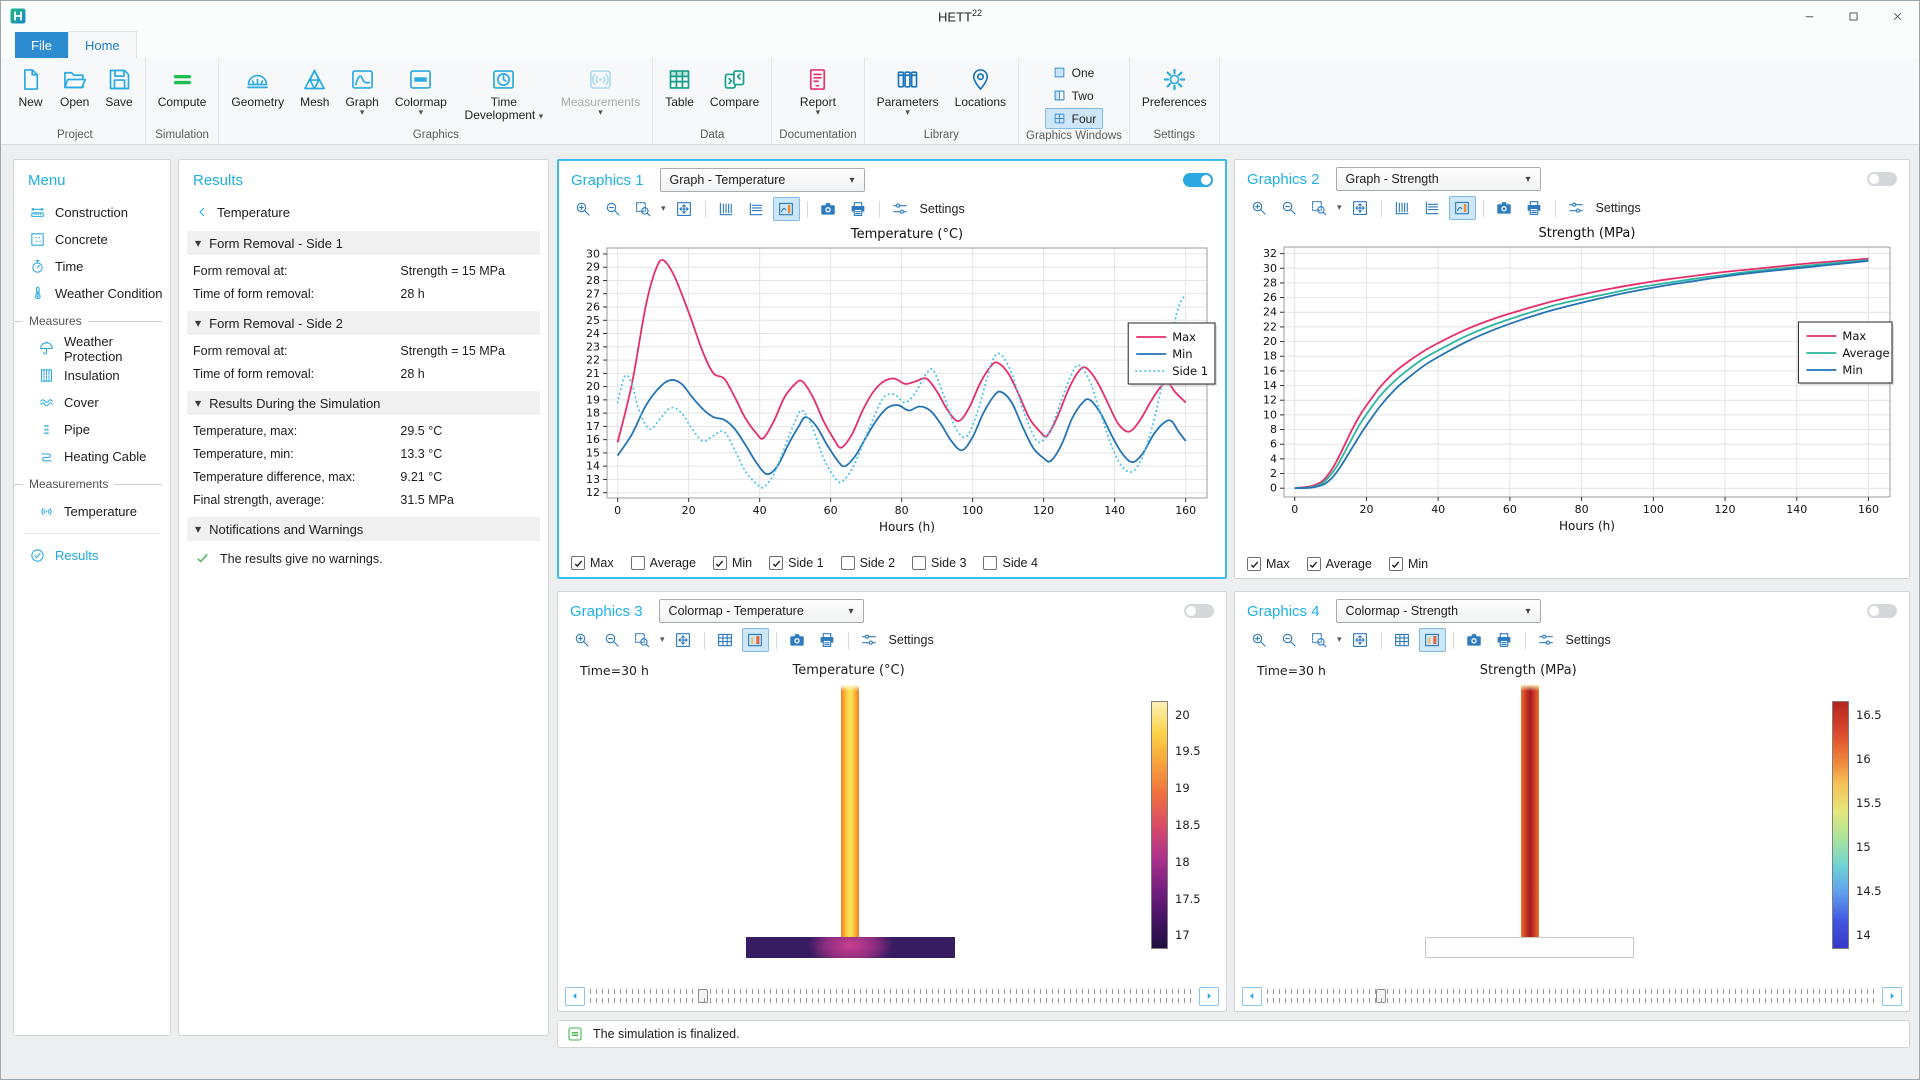 This screenshot has height=1080, width=1920. Describe the element at coordinates (939, 563) in the screenshot. I see `checkbox-side-3: Side 3` at that location.